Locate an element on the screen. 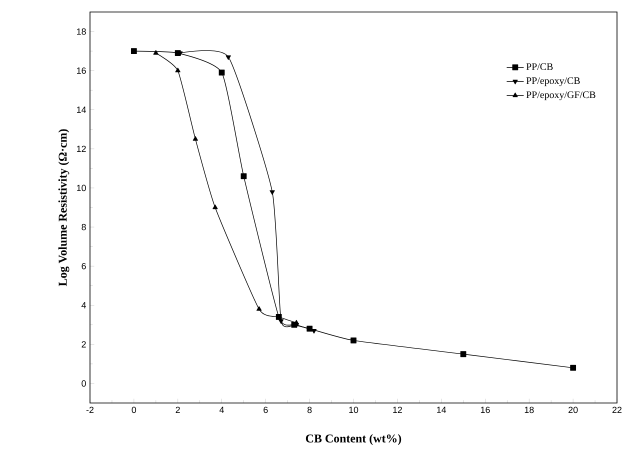  y-tick-label: 6 is located at coordinates (84, 266).